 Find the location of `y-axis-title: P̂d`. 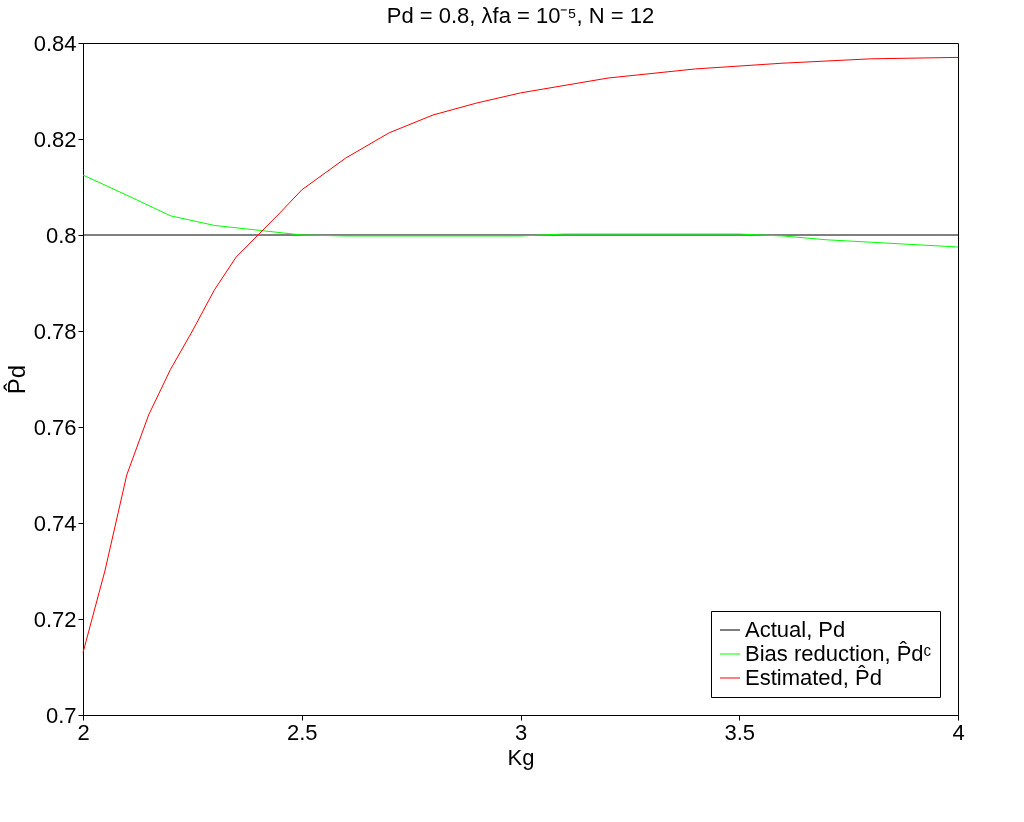

y-axis-title: P̂d is located at coordinates (16, 379).